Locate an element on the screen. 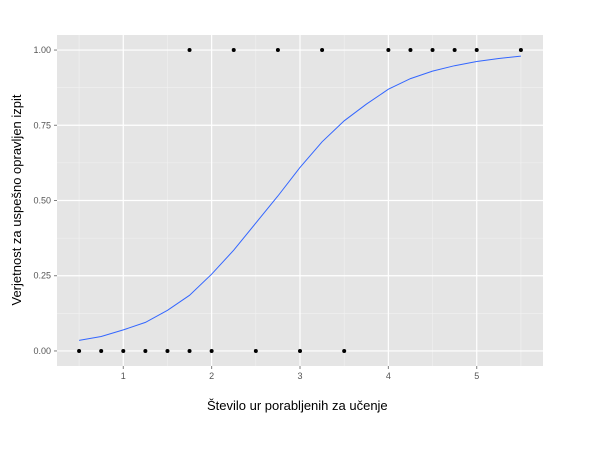 This screenshot has height=449, width=608. y-tick-label: 0.75 is located at coordinates (42, 125).